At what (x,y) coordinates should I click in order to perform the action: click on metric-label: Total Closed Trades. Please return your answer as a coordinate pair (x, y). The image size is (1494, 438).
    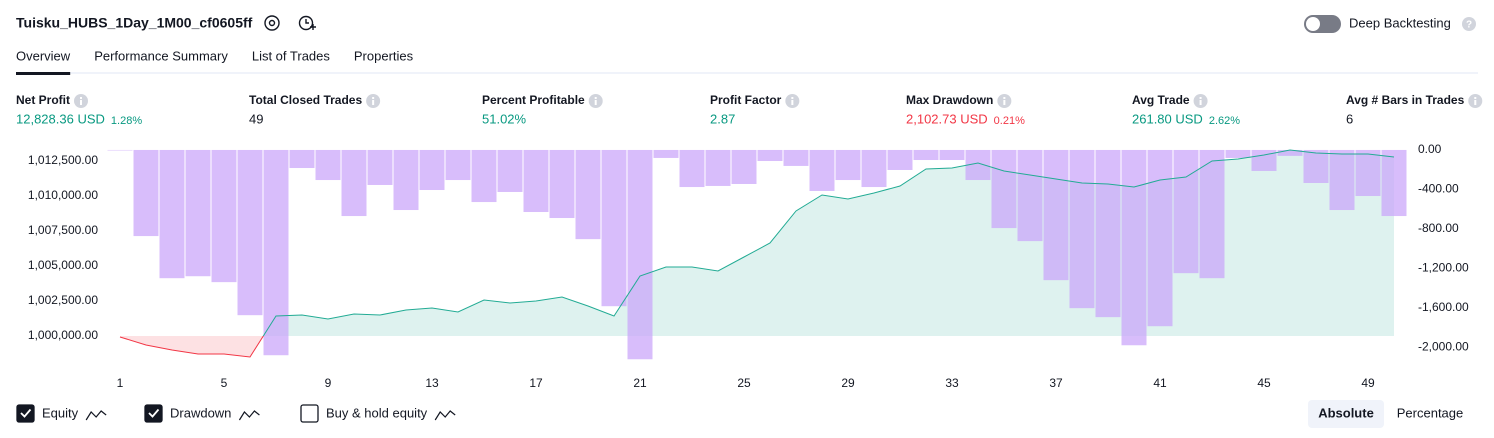
    Looking at the image, I should click on (305, 100).